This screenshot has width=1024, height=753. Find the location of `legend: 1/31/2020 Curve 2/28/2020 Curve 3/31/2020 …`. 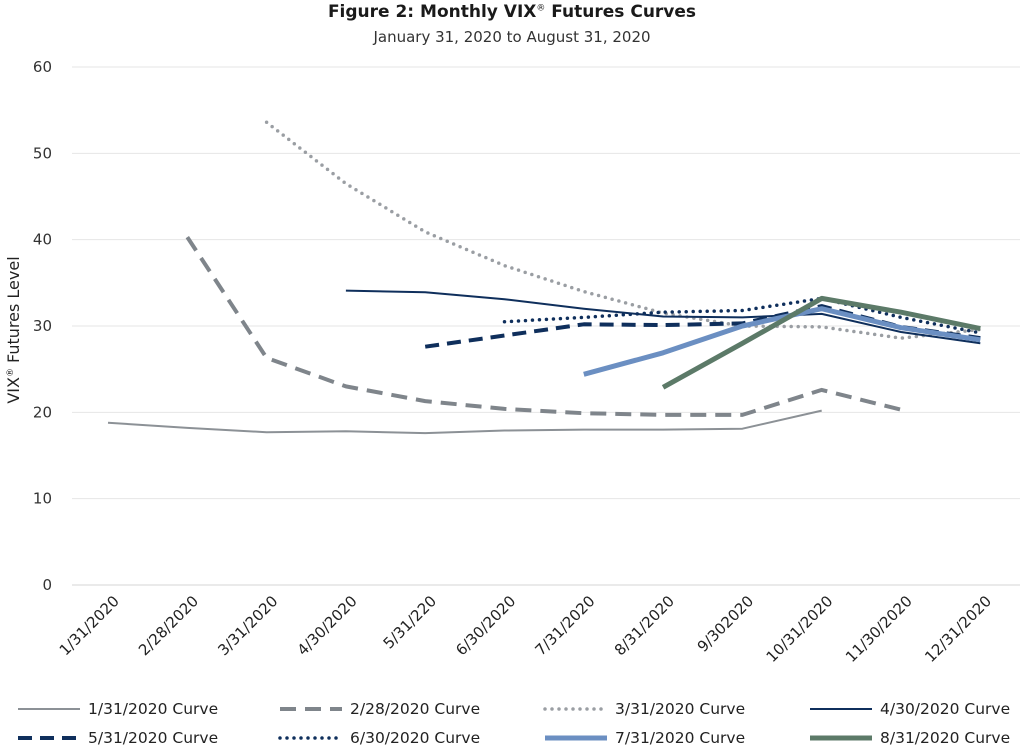

legend: 1/31/2020 Curve 2/28/2020 Curve 3/31/2020 … is located at coordinates (514, 723).